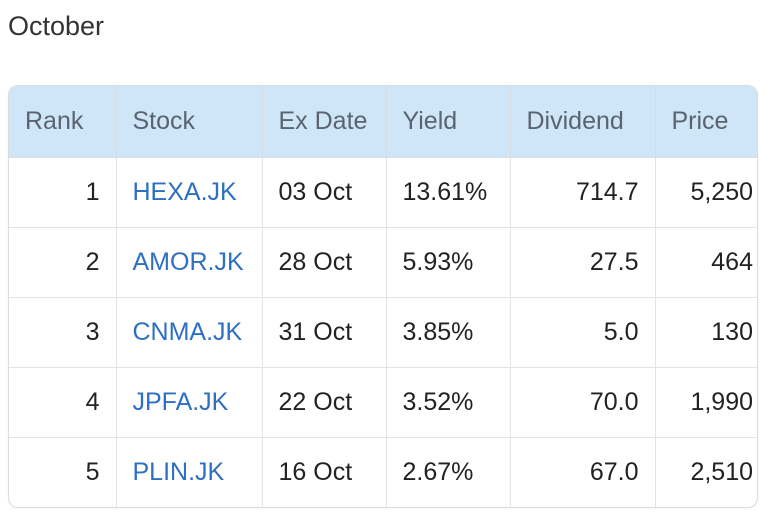  I want to click on stock-link: JPFA.JK, so click(180, 402).